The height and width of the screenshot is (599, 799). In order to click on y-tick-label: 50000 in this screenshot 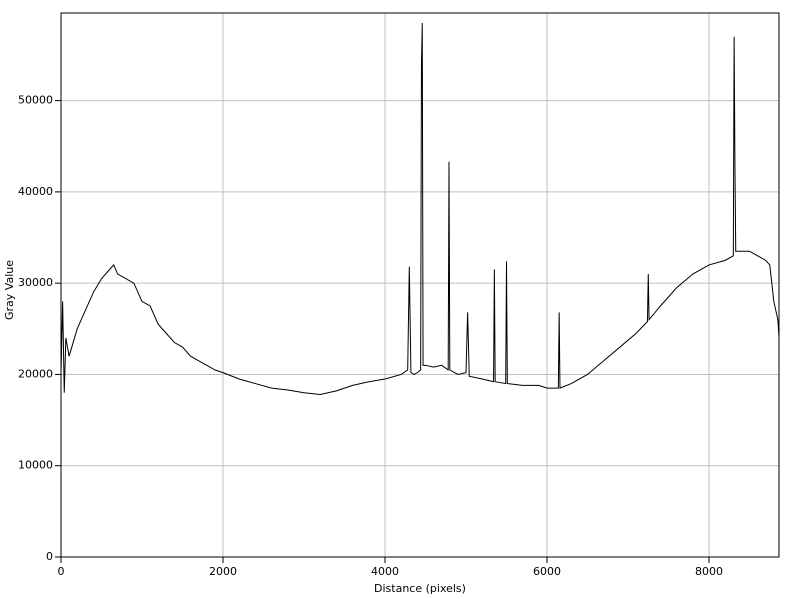, I will do `click(35, 100)`.